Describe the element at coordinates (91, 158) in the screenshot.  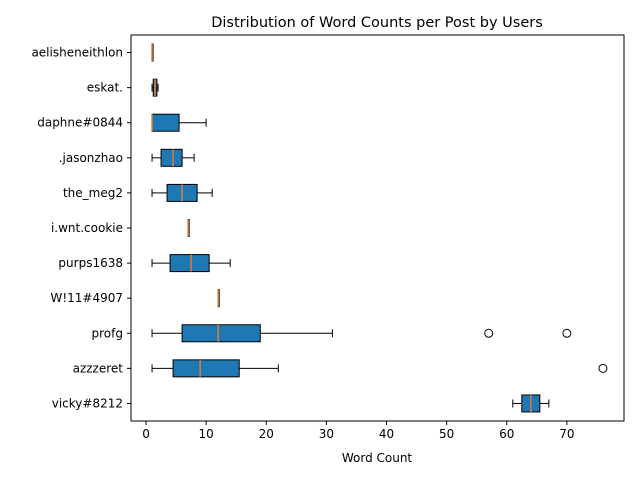
I see `y-tick-label: .jasonzhao` at that location.